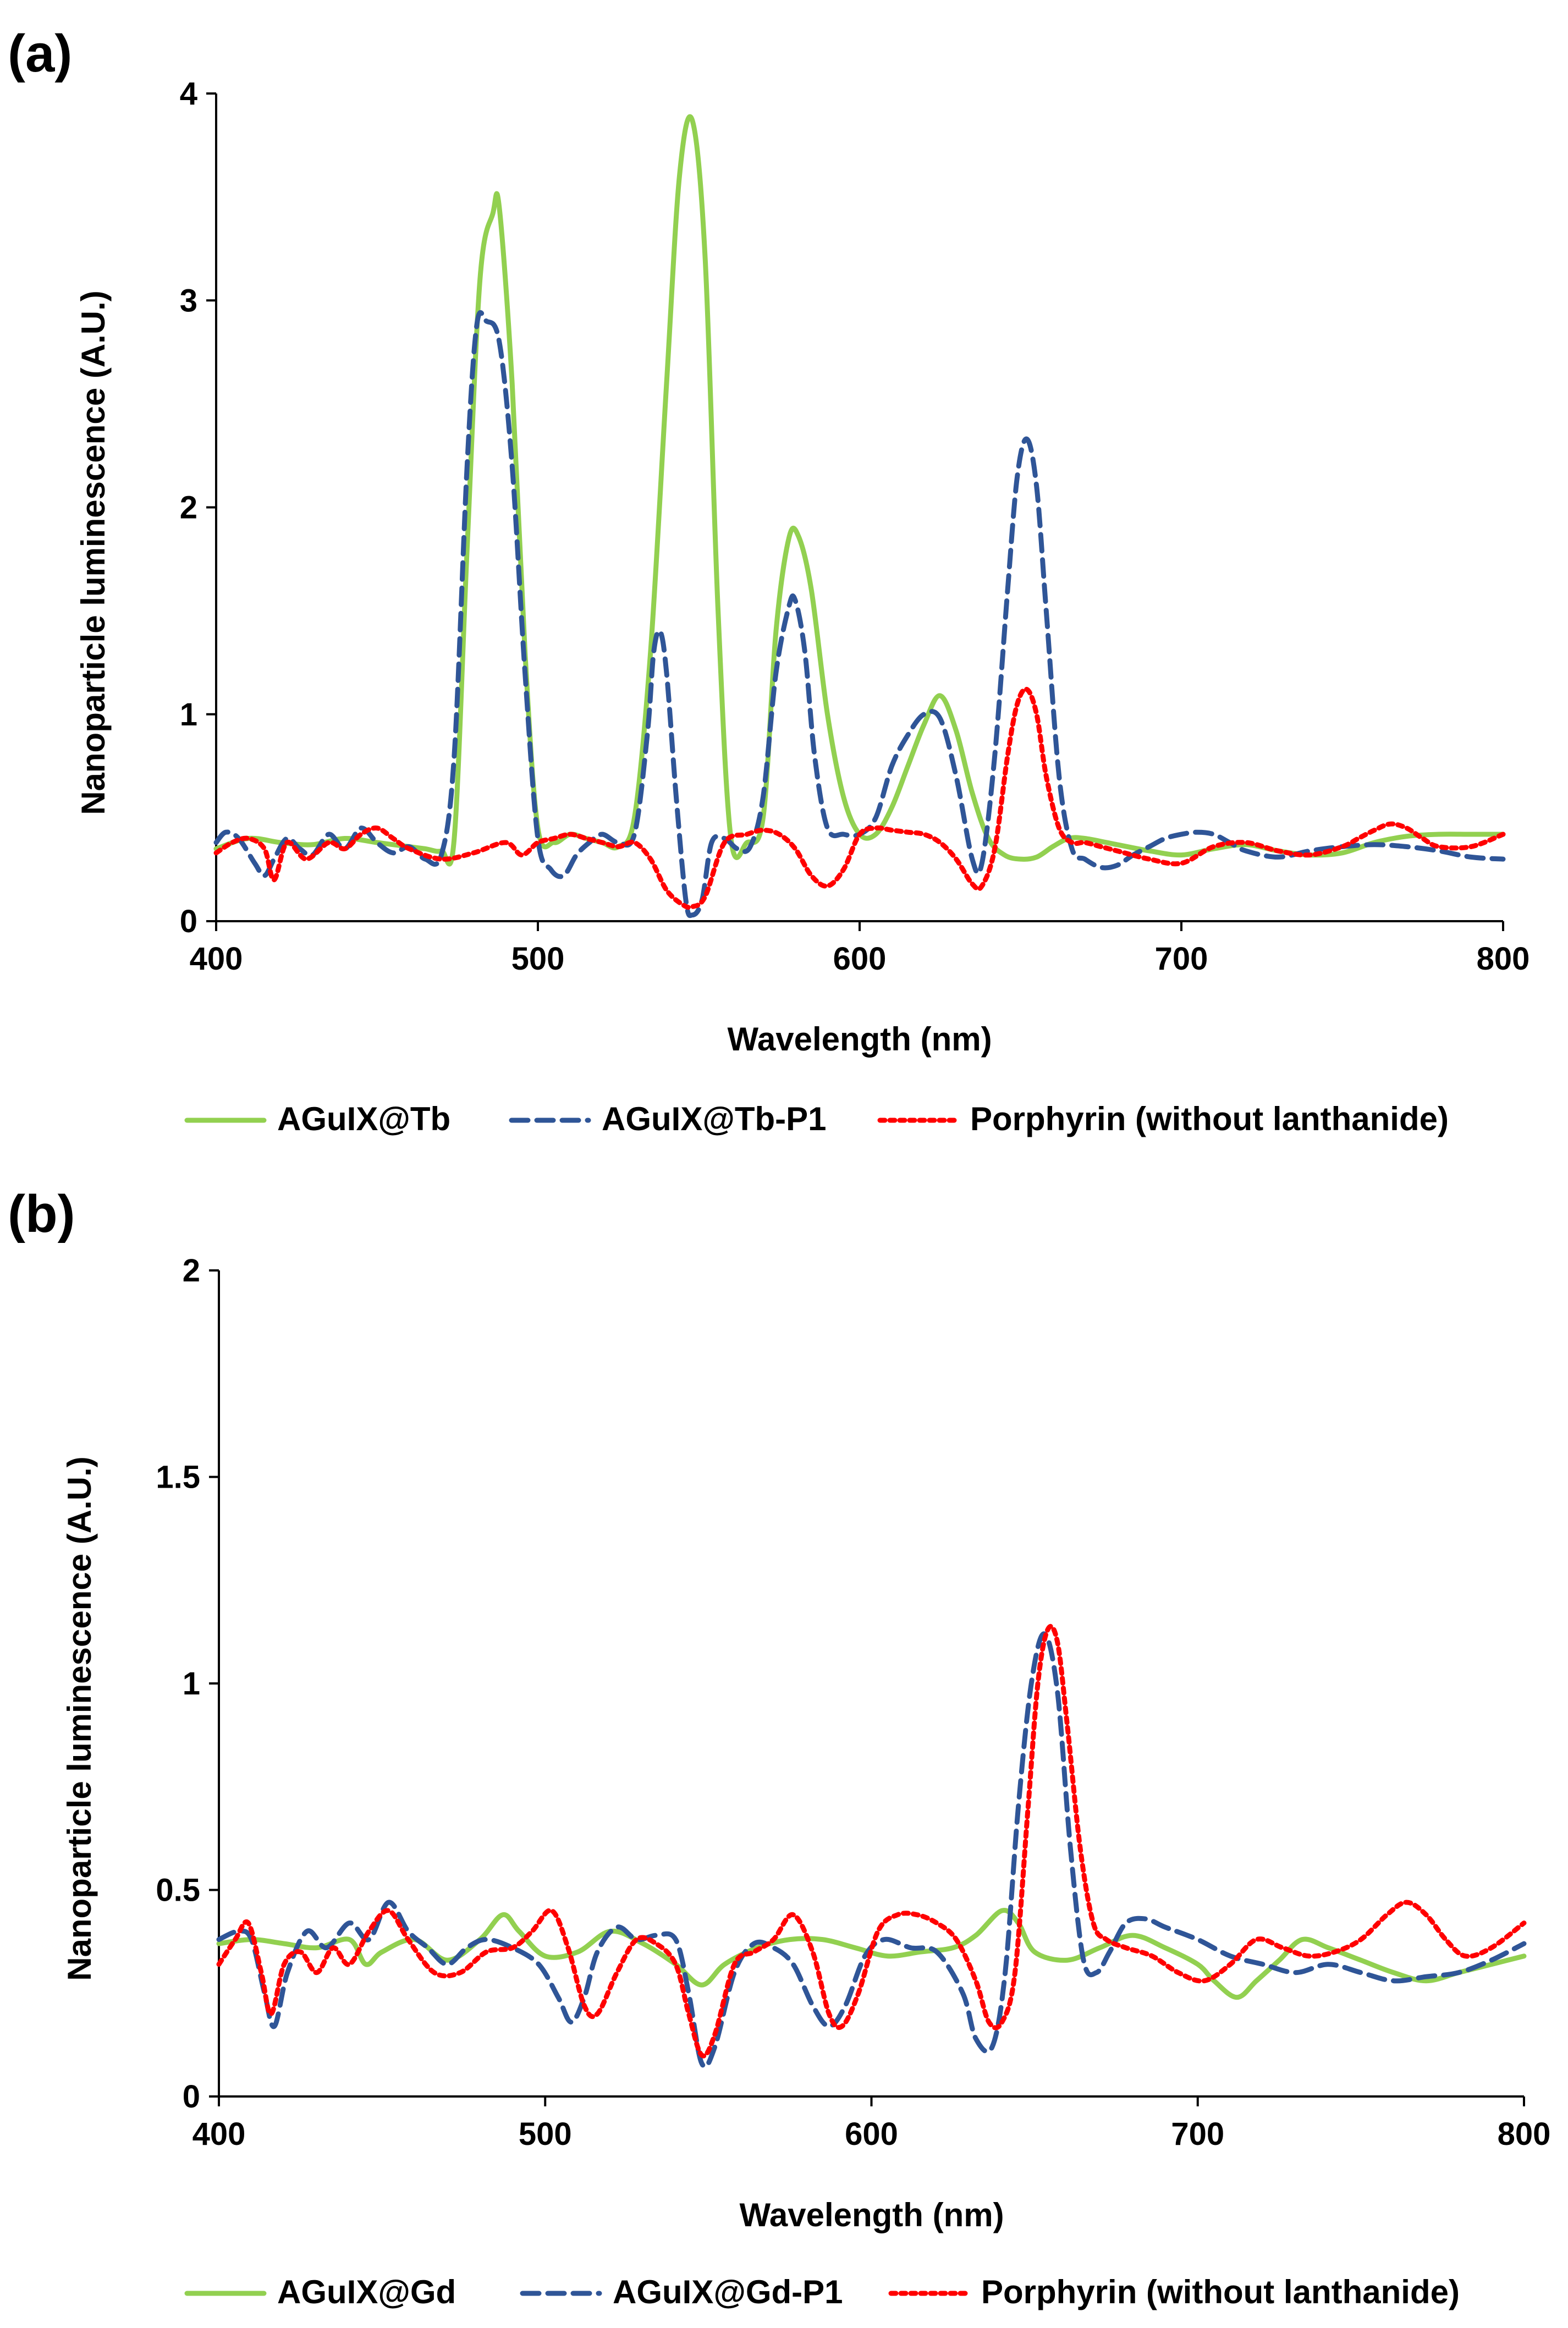 This screenshot has height=2328, width=1568. What do you see at coordinates (94, 552) in the screenshot?
I see `panel-a-y-axis-title: Nanoparticle luminescence (A.U.)` at bounding box center [94, 552].